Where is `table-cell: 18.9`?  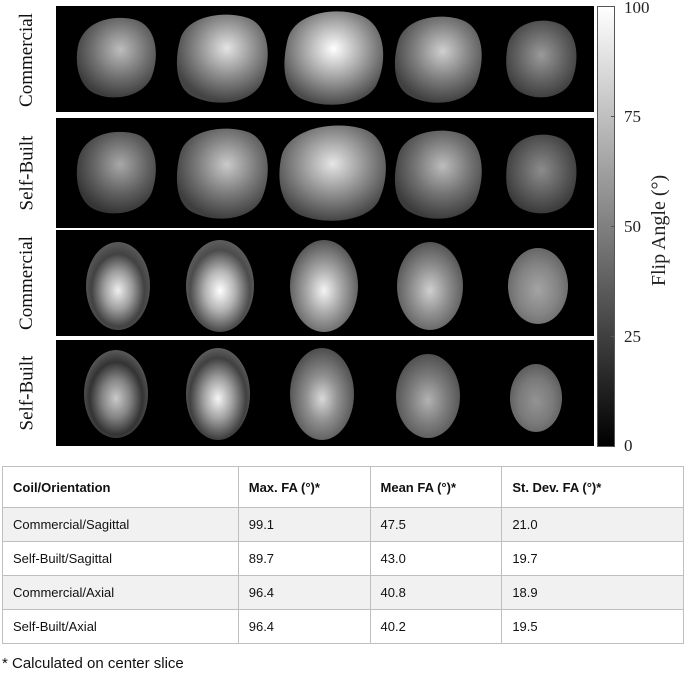
table-cell: 18.9 is located at coordinates (592, 592).